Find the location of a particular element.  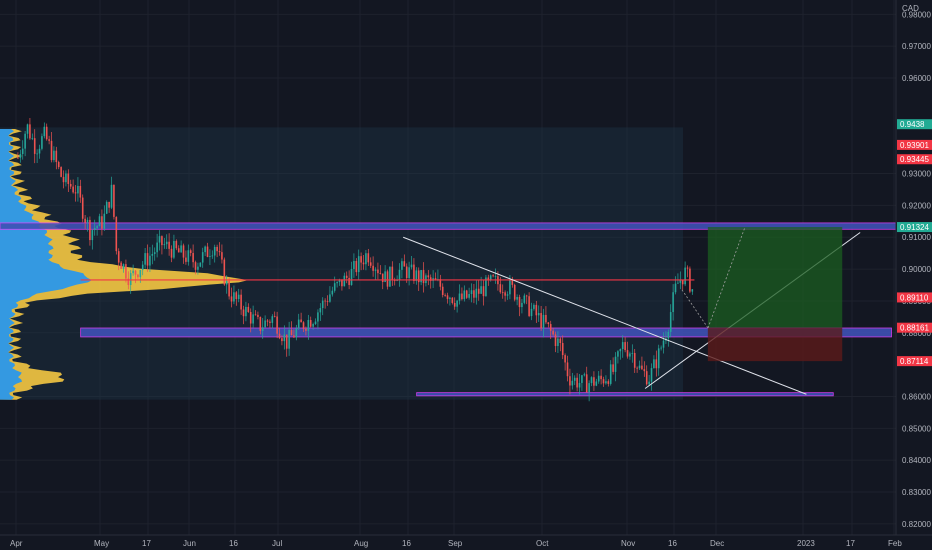

x-tick-label: Sep is located at coordinates (455, 543).